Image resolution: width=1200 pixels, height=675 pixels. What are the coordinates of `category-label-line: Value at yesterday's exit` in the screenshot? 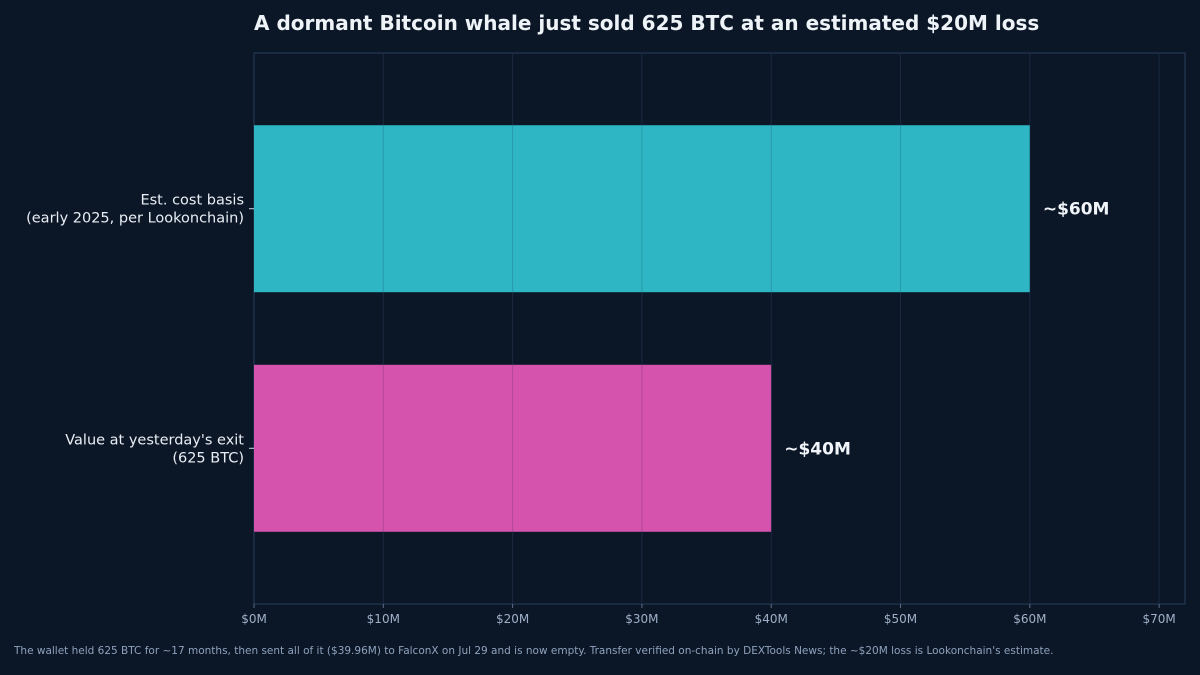 It's located at (154, 440).